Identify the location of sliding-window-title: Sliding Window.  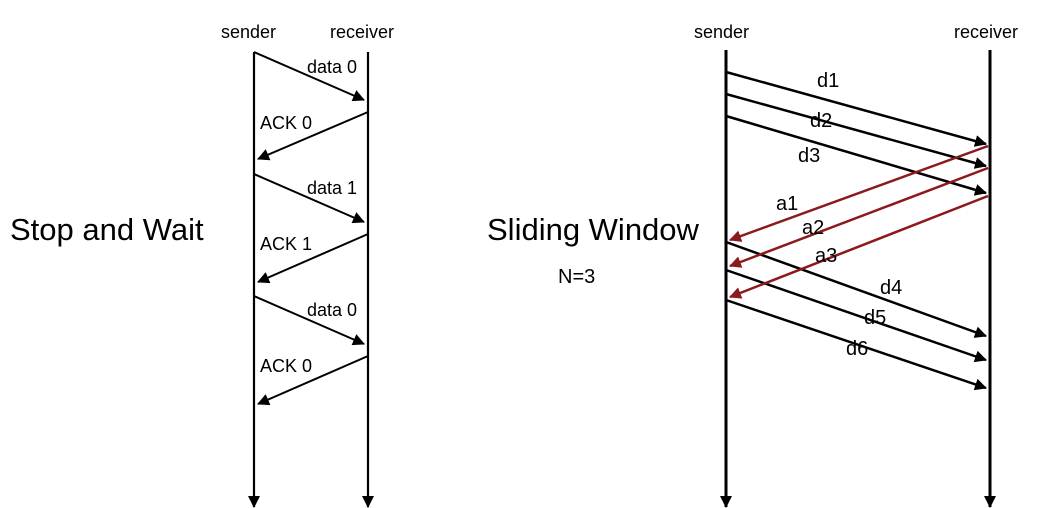
(593, 229).